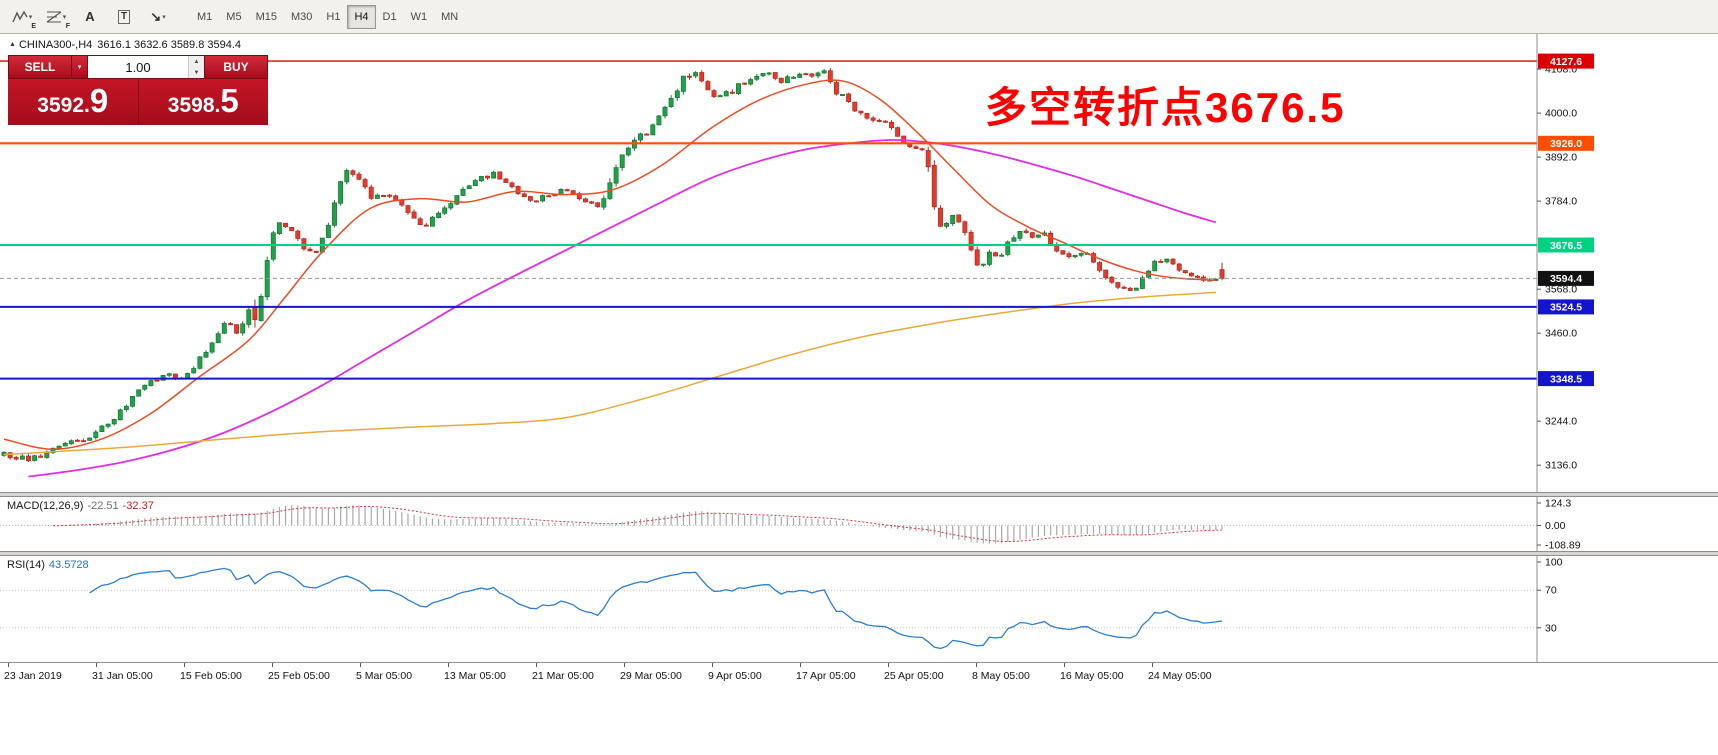  I want to click on time-label: 5 Mar 05:00, so click(384, 676).